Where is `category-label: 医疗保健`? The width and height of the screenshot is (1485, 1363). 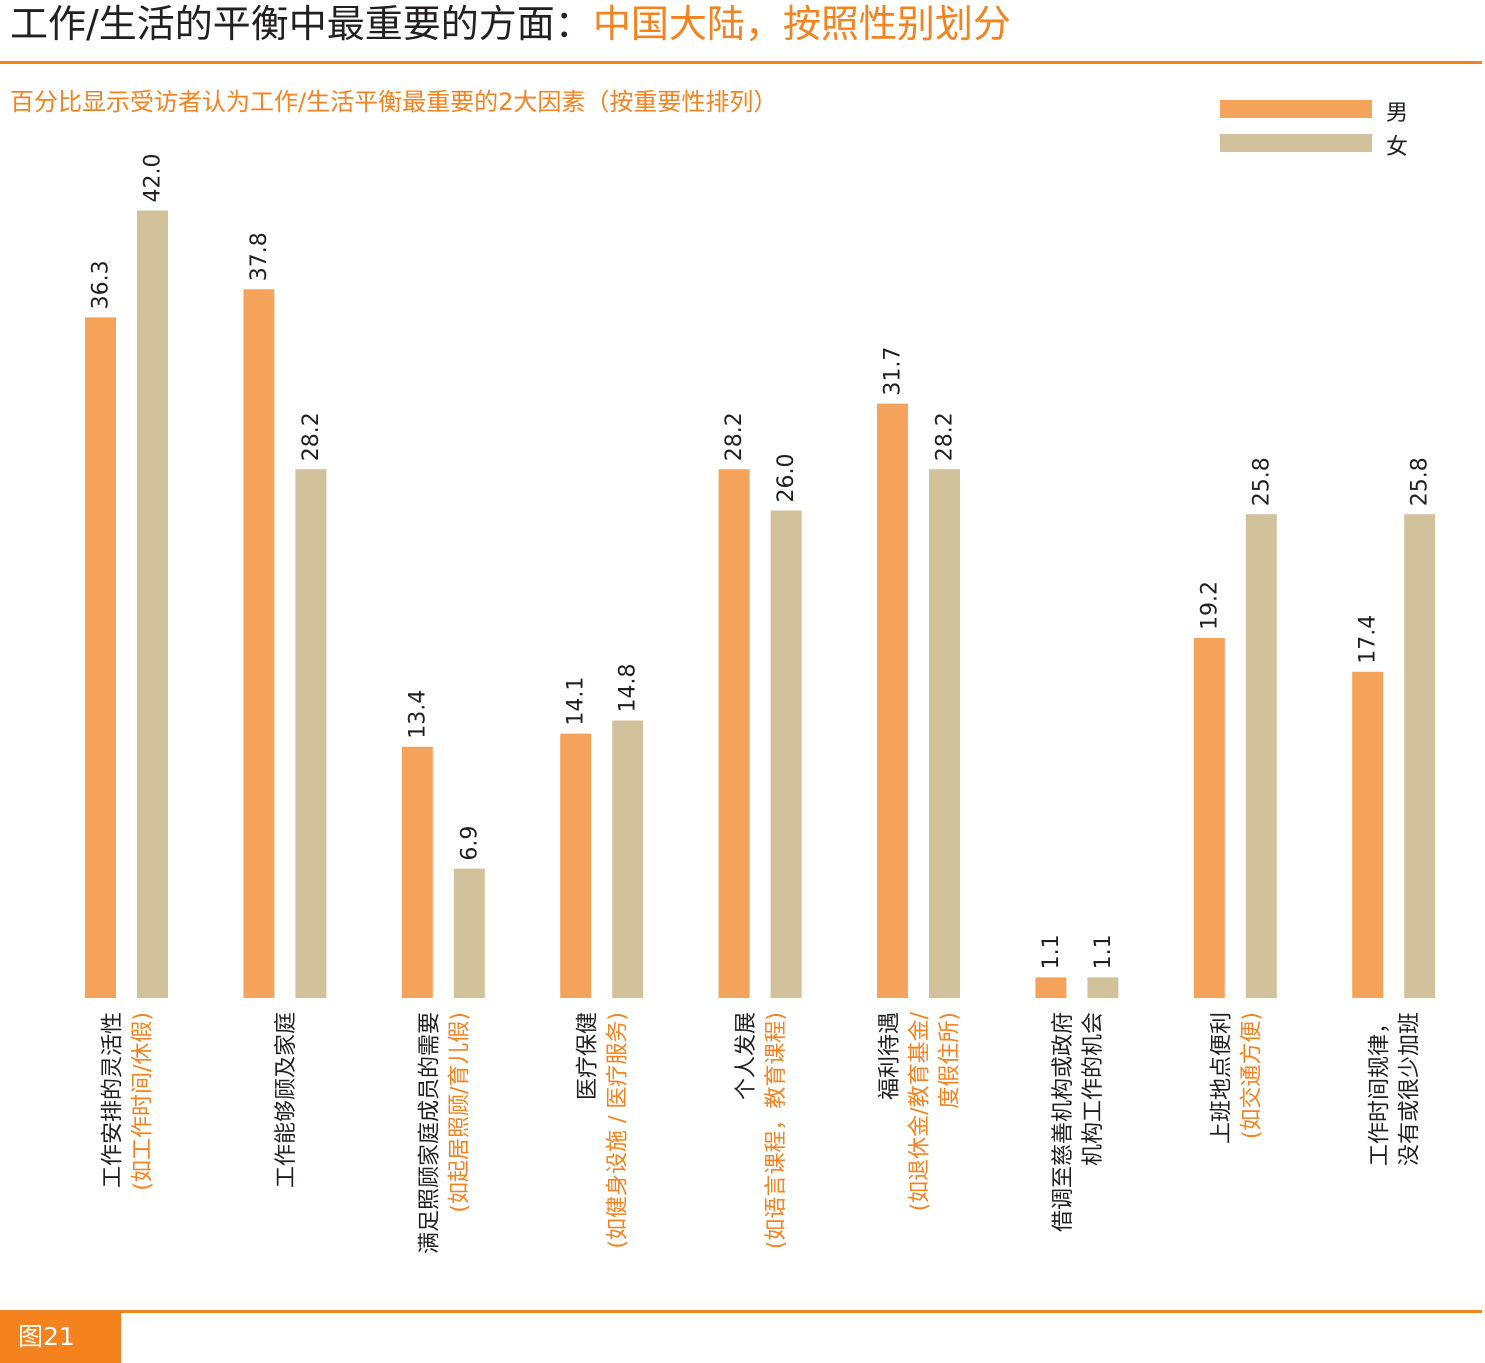
category-label: 医疗保健 is located at coordinates (588, 1056).